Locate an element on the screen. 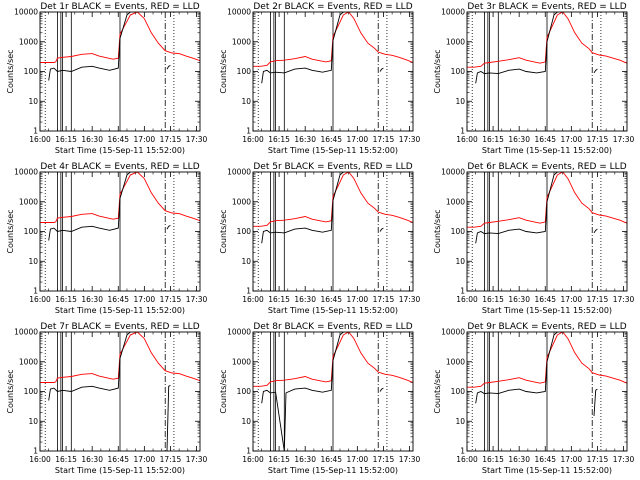  panel-title: Det 9r BLACK = Events, RED = LLD is located at coordinates (546, 327).